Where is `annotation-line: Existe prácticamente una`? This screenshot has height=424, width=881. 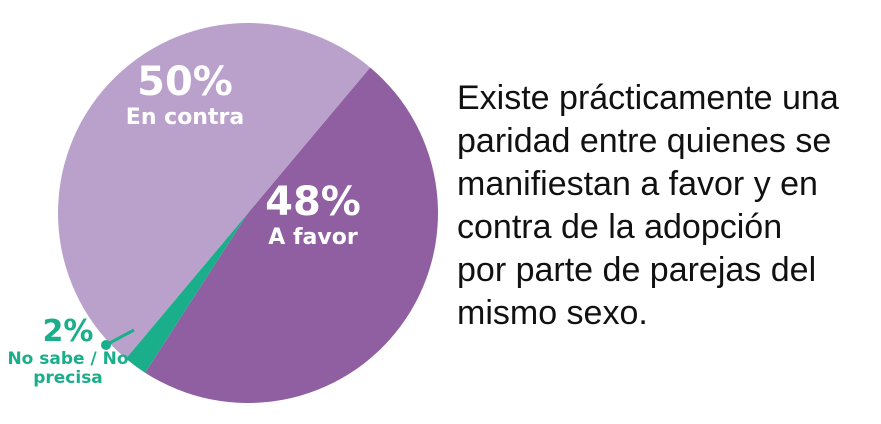
annotation-line: Existe prácticamente una is located at coordinates (648, 98).